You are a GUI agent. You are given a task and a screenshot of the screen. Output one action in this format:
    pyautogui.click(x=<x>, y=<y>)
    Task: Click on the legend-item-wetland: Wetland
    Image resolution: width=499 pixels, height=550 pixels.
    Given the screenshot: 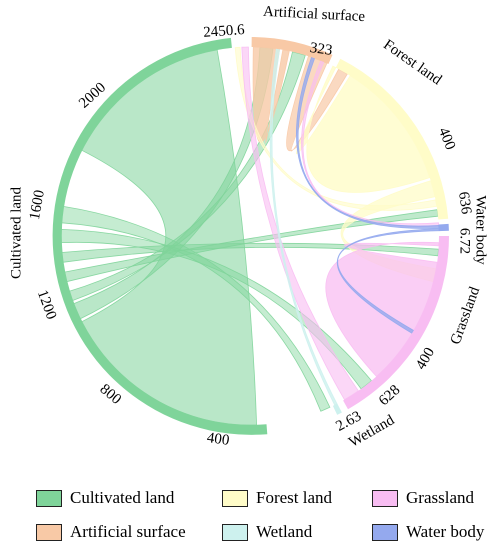 What is the action you would take?
    pyautogui.click(x=283, y=532)
    